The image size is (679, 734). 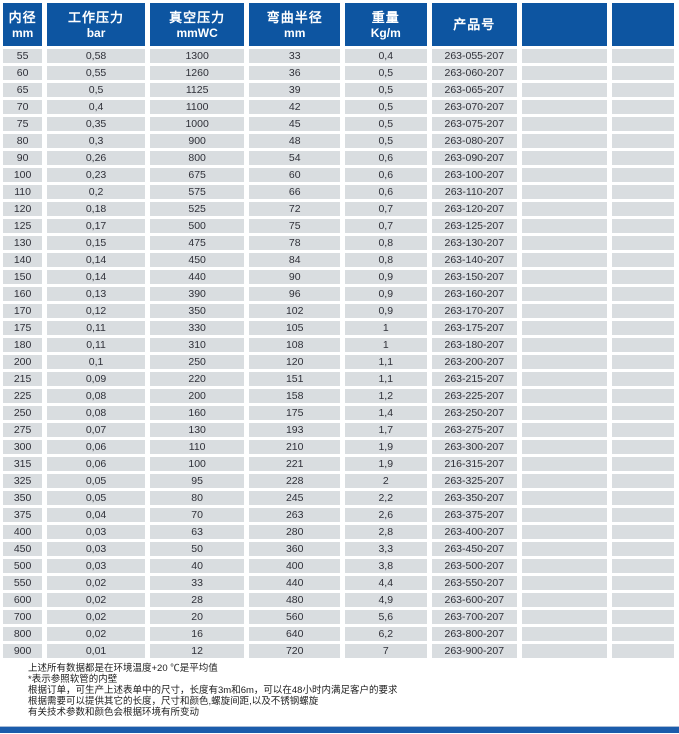 What do you see at coordinates (474, 617) in the screenshot?
I see `table-cell: 263-700-207` at bounding box center [474, 617].